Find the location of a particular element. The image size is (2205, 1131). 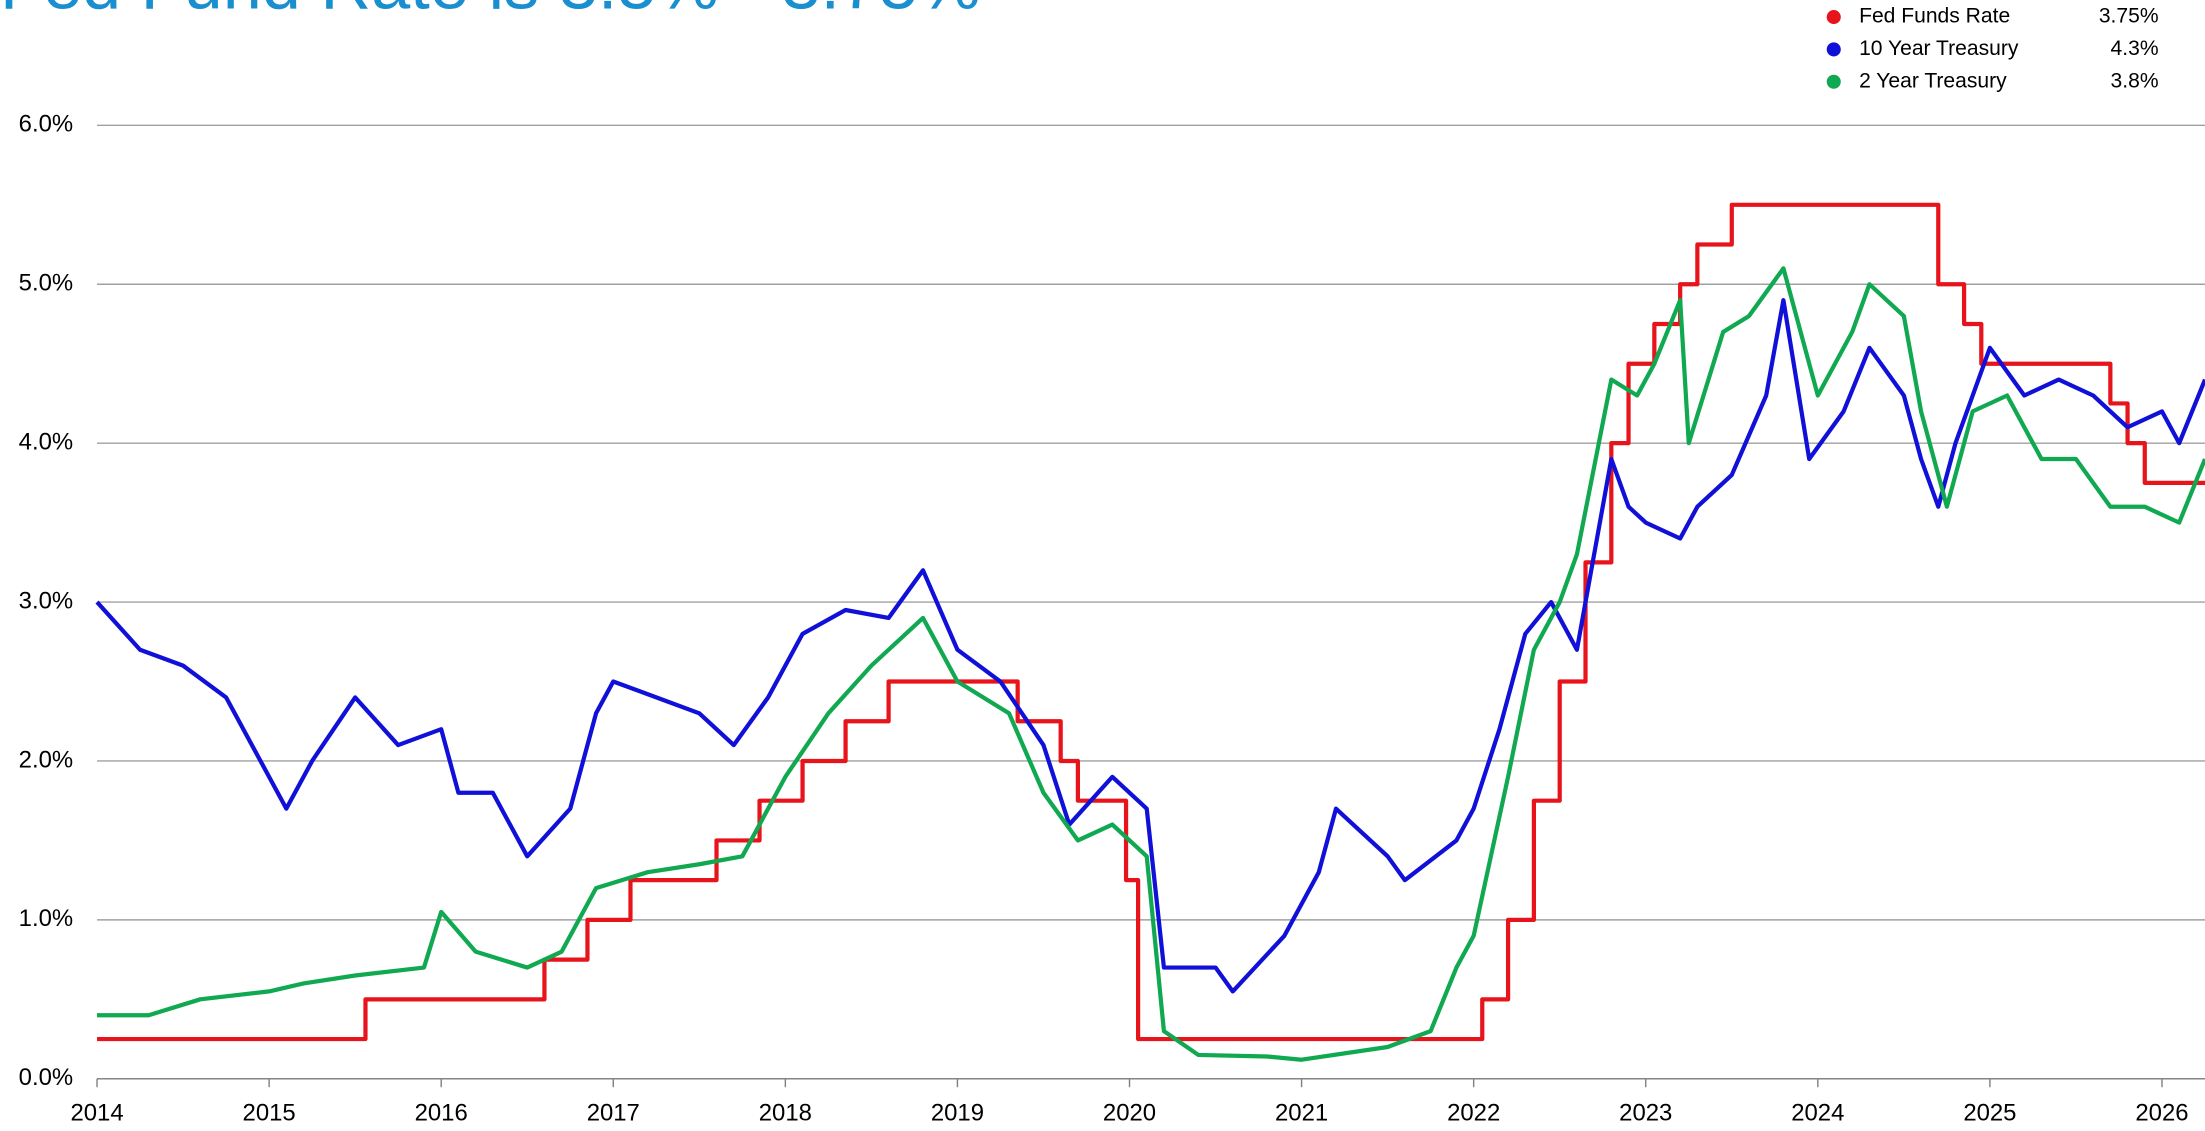

chart-title: Fed Fund Rate is 3.5% - 3.75% is located at coordinates (490, 12).